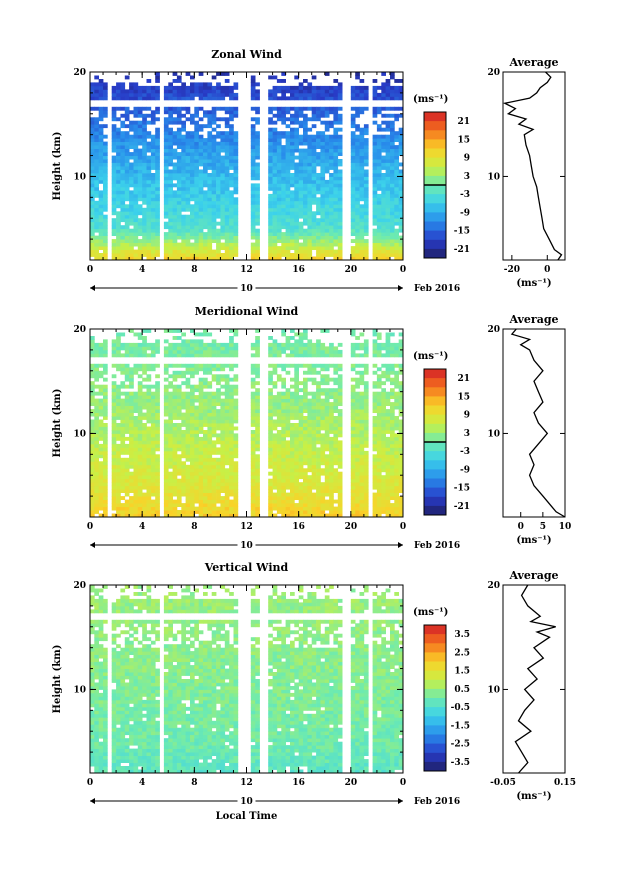  I want to click on colorbar-tick-label: 15, so click(463, 140).